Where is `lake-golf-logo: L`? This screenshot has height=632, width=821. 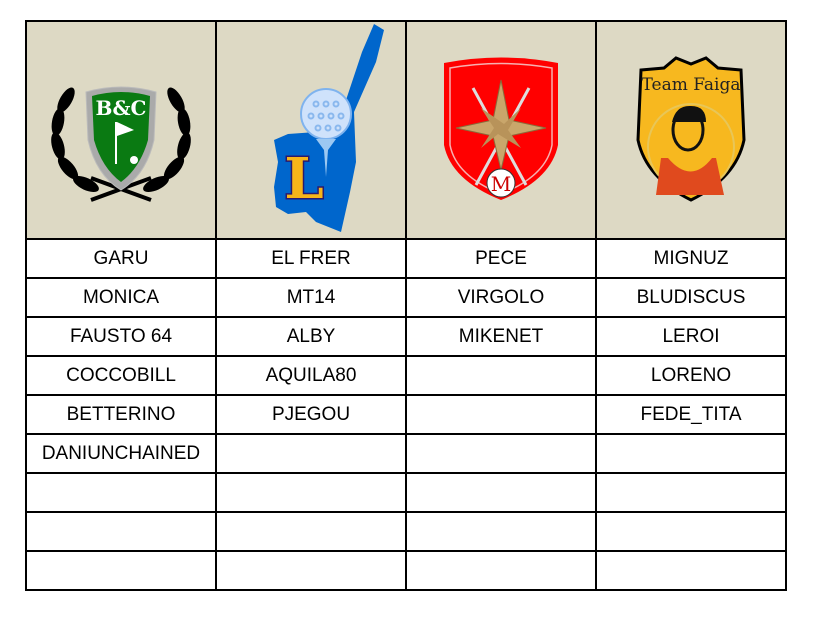 lake-golf-logo: L is located at coordinates (329, 128).